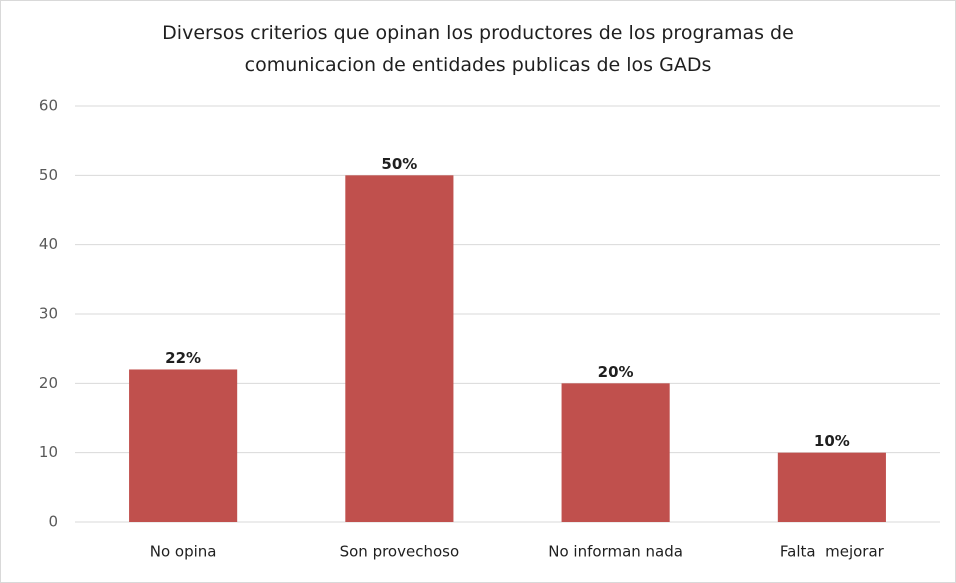 The width and height of the screenshot is (956, 583). I want to click on data-label: 50%, so click(399, 164).